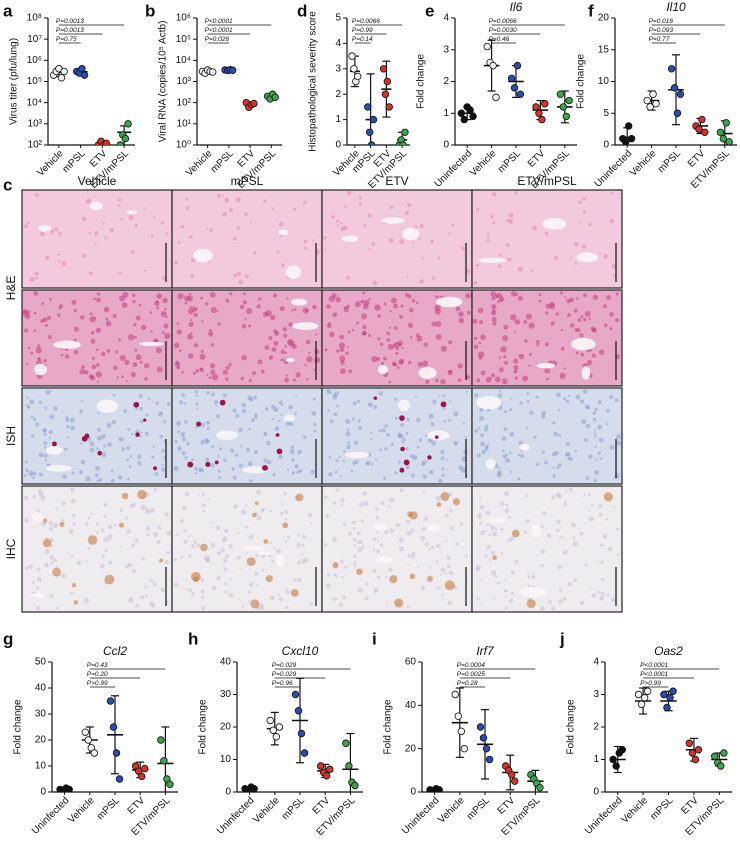  I want to click on comparison-label: P<0.0001, so click(654, 665).